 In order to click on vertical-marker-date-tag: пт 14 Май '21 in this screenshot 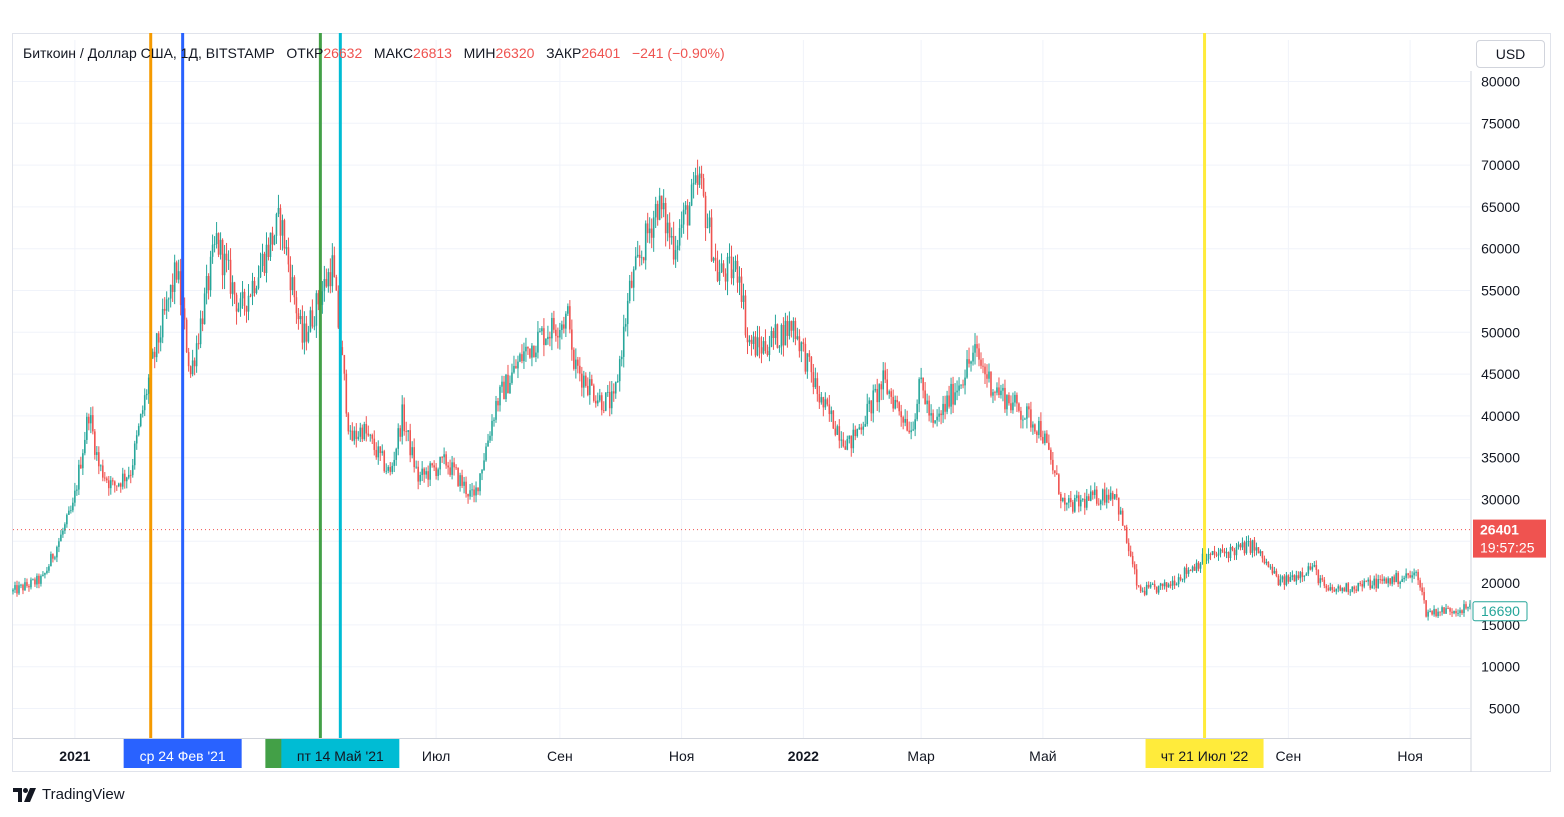, I will do `click(340, 753)`.